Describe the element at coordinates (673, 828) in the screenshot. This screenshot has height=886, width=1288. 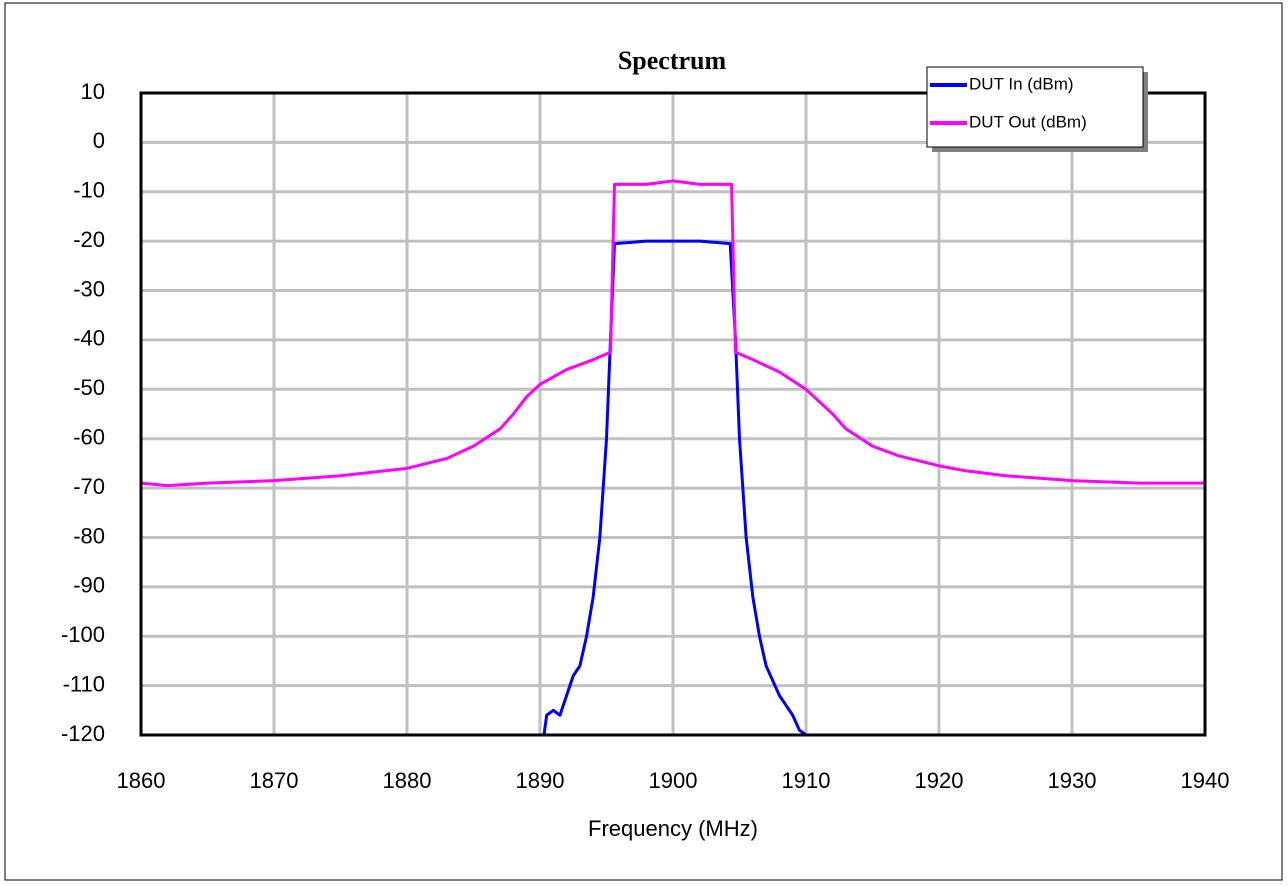
I see `x-axis-label: Frequency (MHz)` at that location.